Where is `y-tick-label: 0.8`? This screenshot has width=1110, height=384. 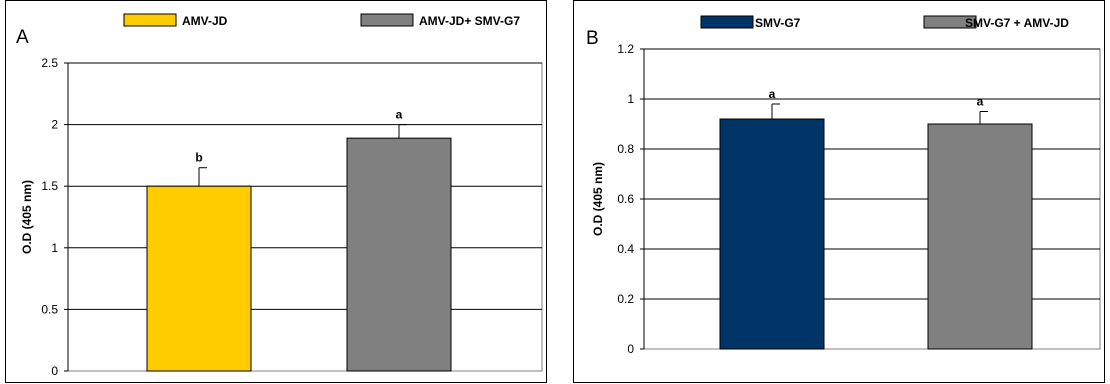
y-tick-label: 0.8 is located at coordinates (625, 149).